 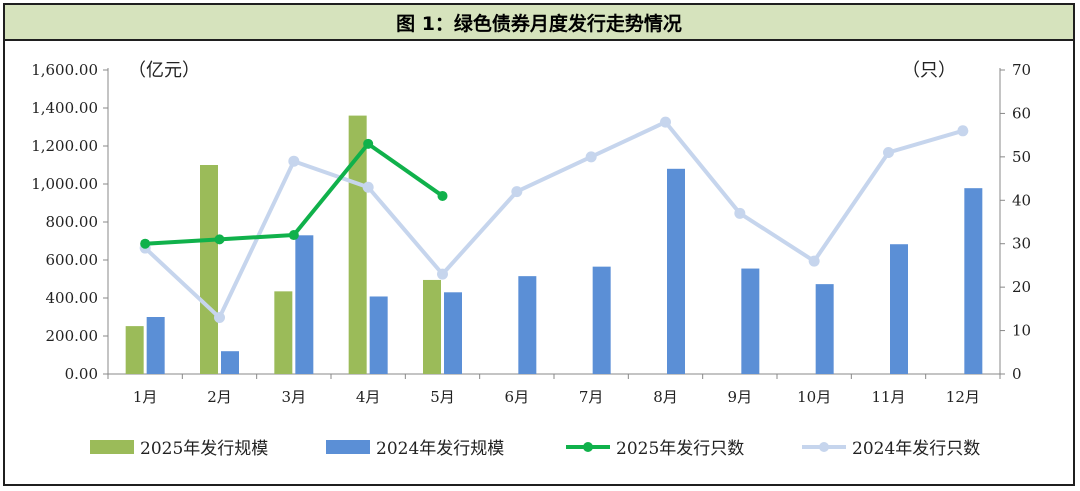 What do you see at coordinates (1017, 374) in the screenshot?
I see `right-tick-label: 0` at bounding box center [1017, 374].